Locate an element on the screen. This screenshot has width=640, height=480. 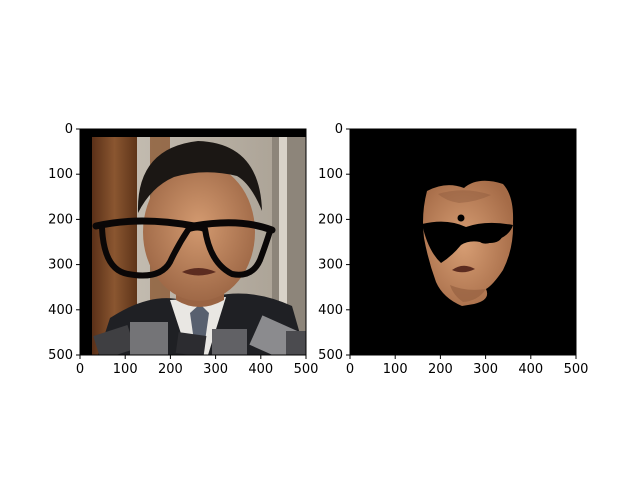
right-y-tick-label-2: 200 is located at coordinates (330, 219).